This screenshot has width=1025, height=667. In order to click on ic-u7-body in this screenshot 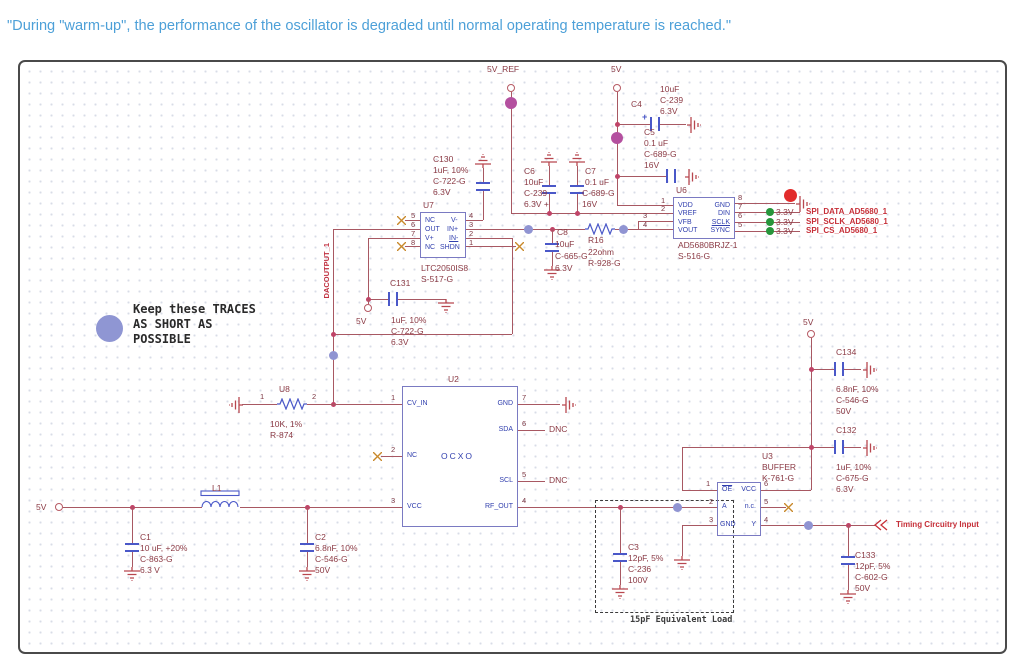, I will do `click(443, 235)`.